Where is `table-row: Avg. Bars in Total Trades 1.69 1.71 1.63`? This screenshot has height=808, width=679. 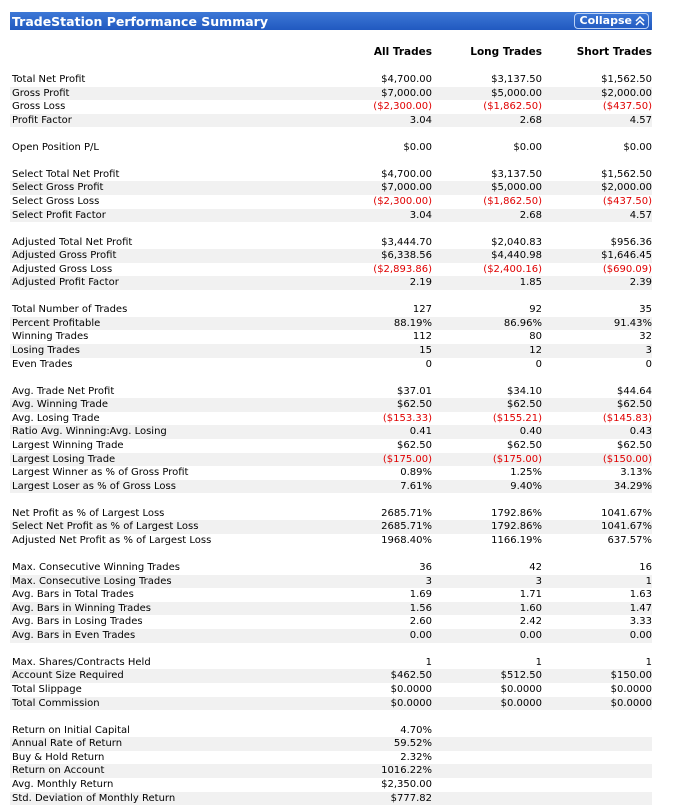
table-row: Avg. Bars in Total Trades 1.69 1.71 1.63 is located at coordinates (331, 595).